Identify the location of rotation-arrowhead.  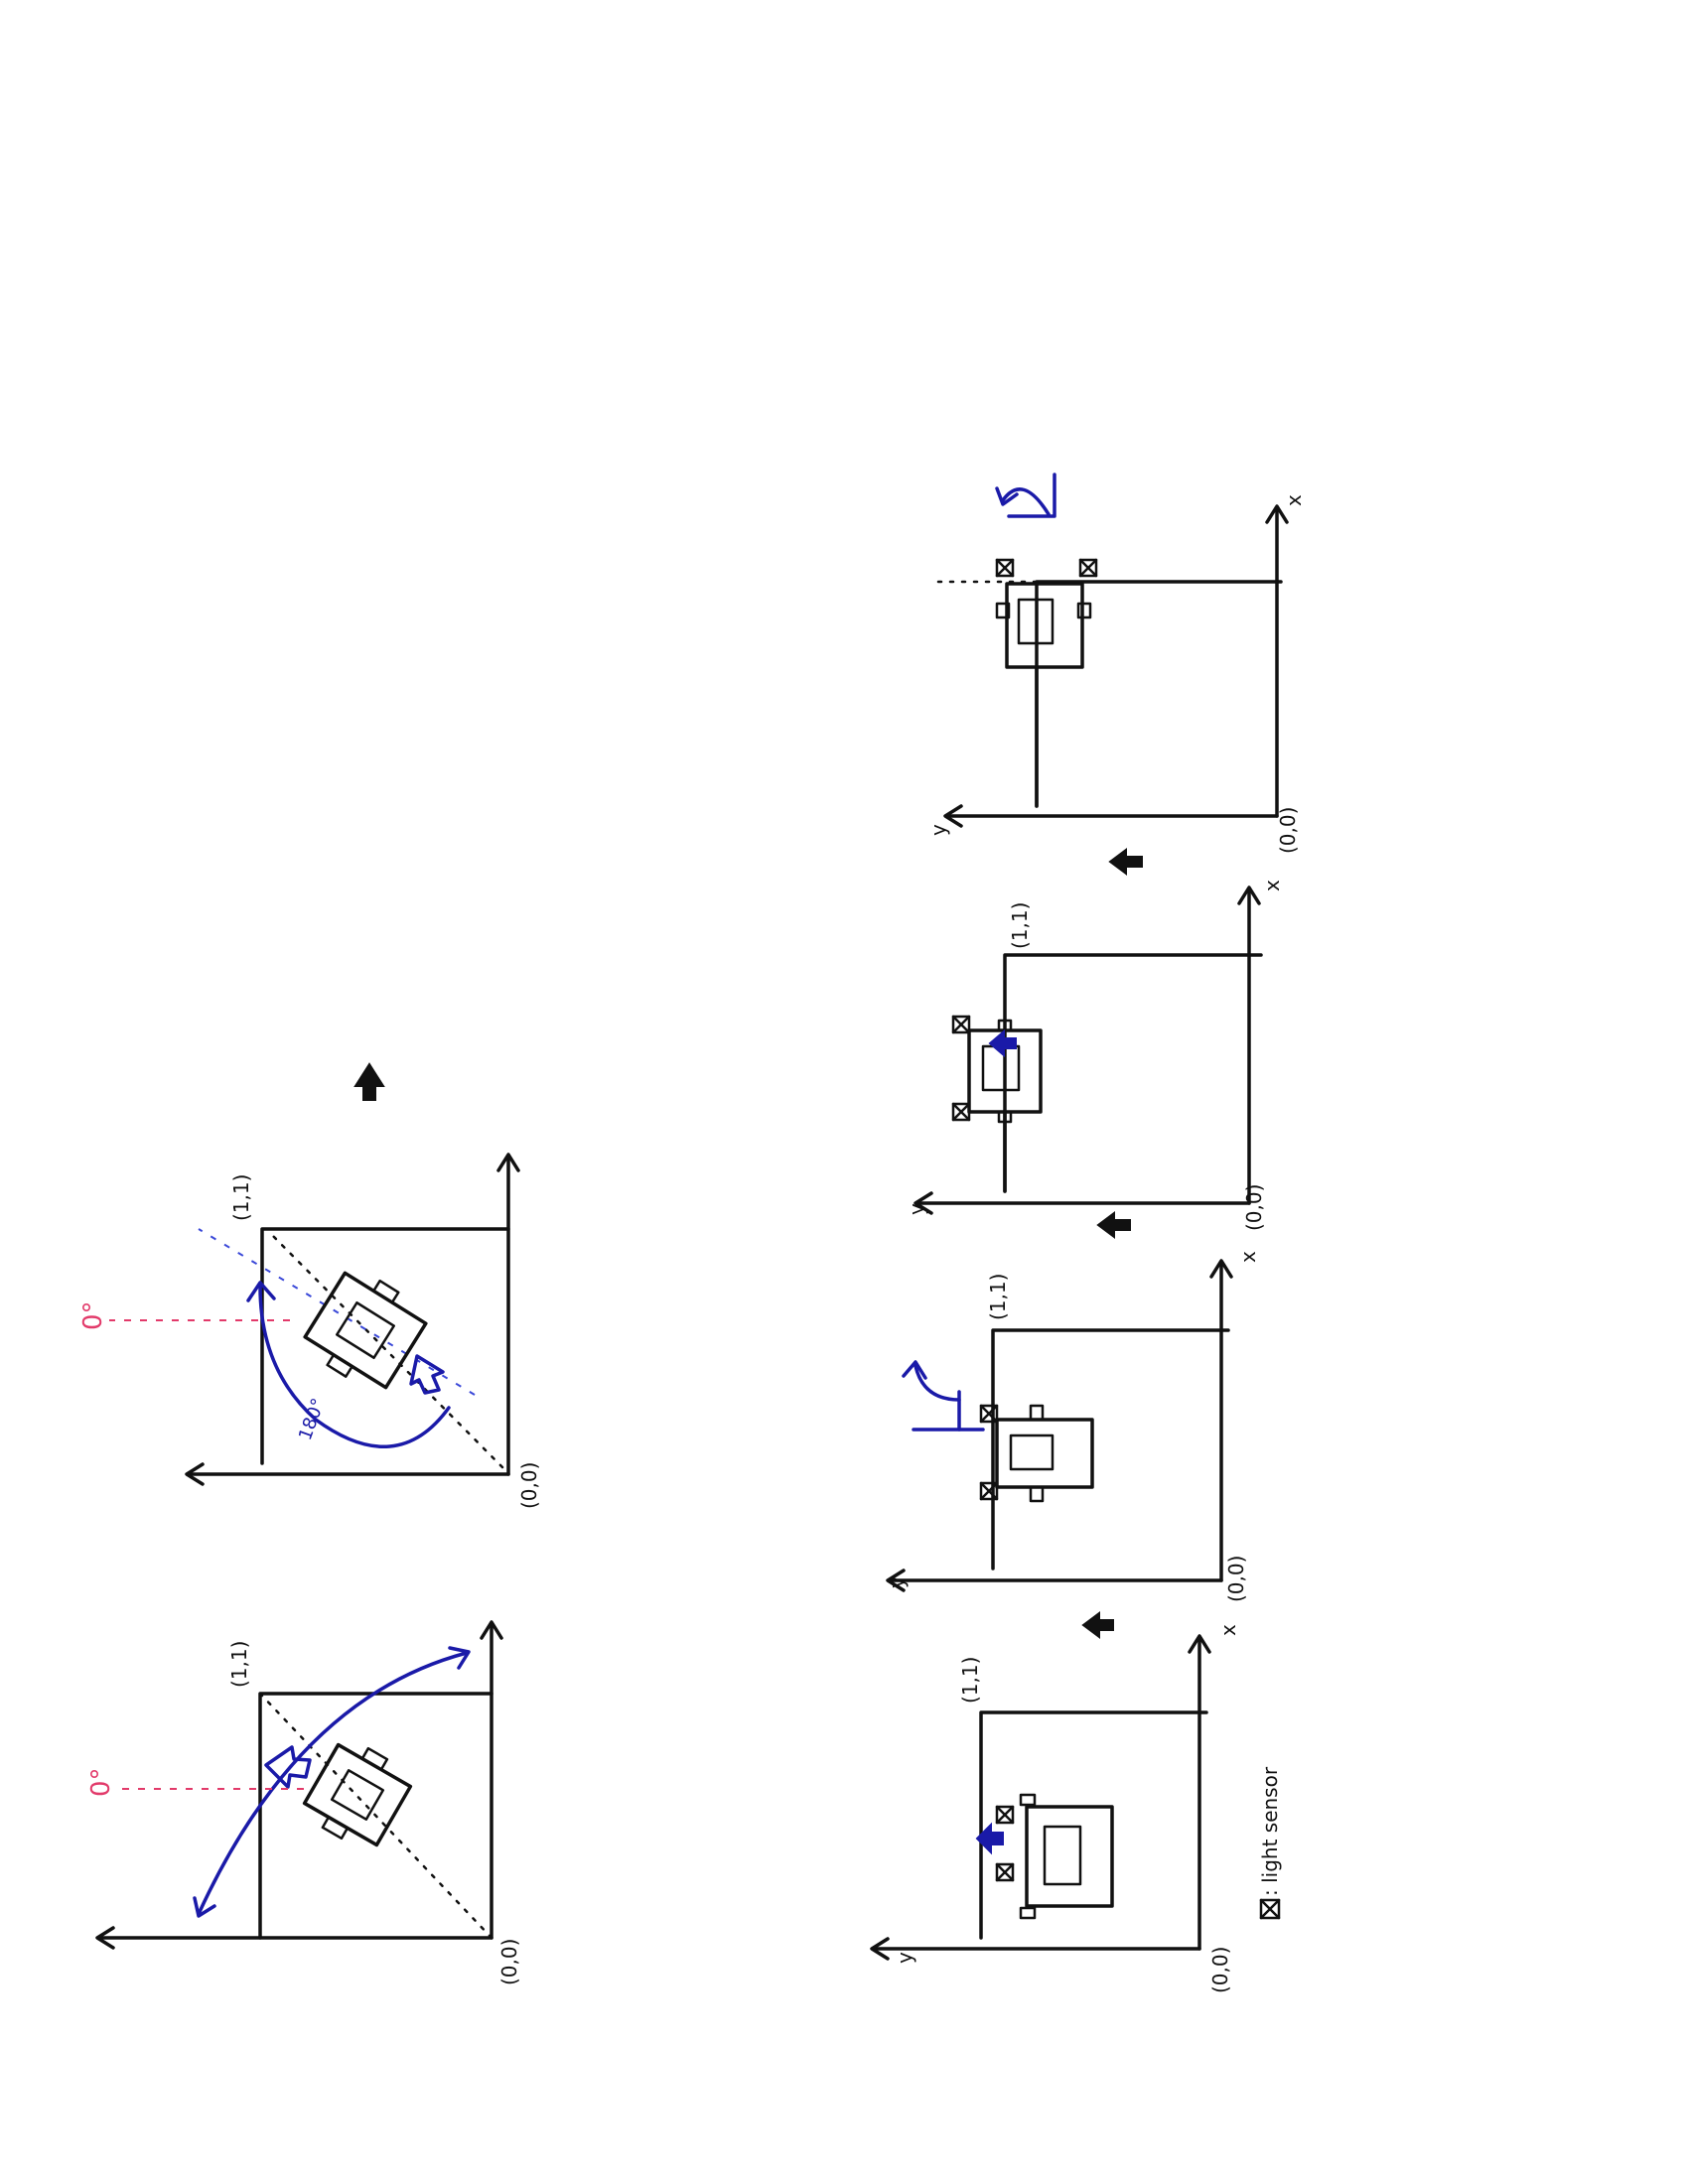
(261, 1291).